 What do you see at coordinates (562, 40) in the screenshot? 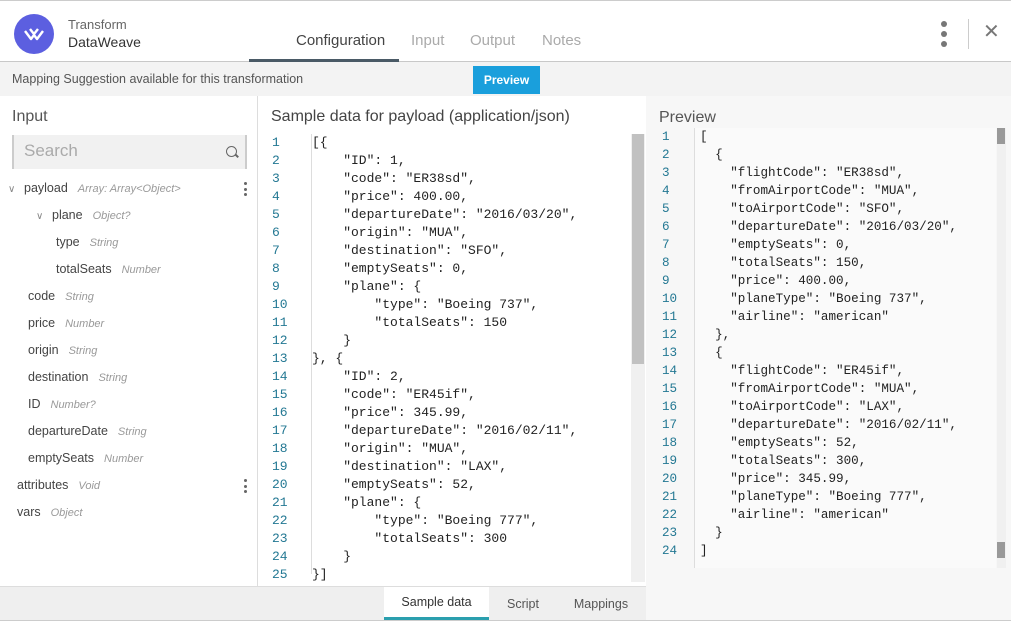
I see `tab-notes: Notes` at bounding box center [562, 40].